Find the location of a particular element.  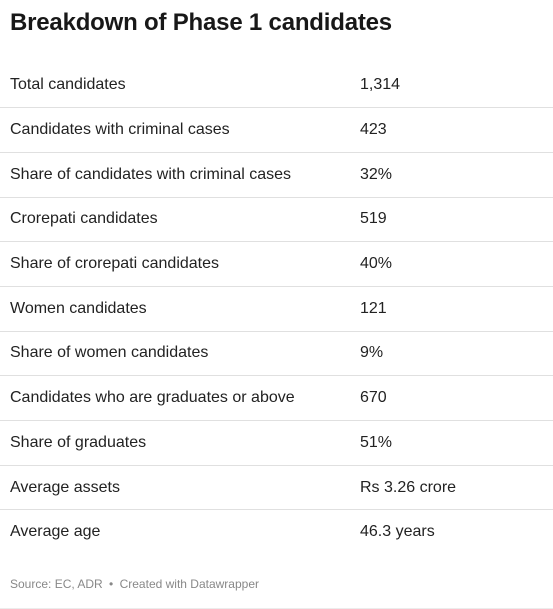

row-label: Average assets is located at coordinates (65, 487).